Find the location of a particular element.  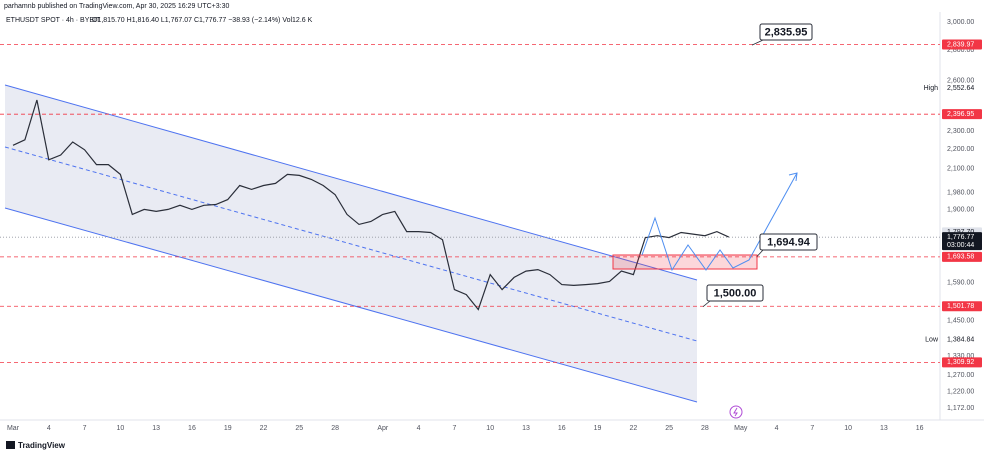

extreme-tag: High is located at coordinates (931, 88).